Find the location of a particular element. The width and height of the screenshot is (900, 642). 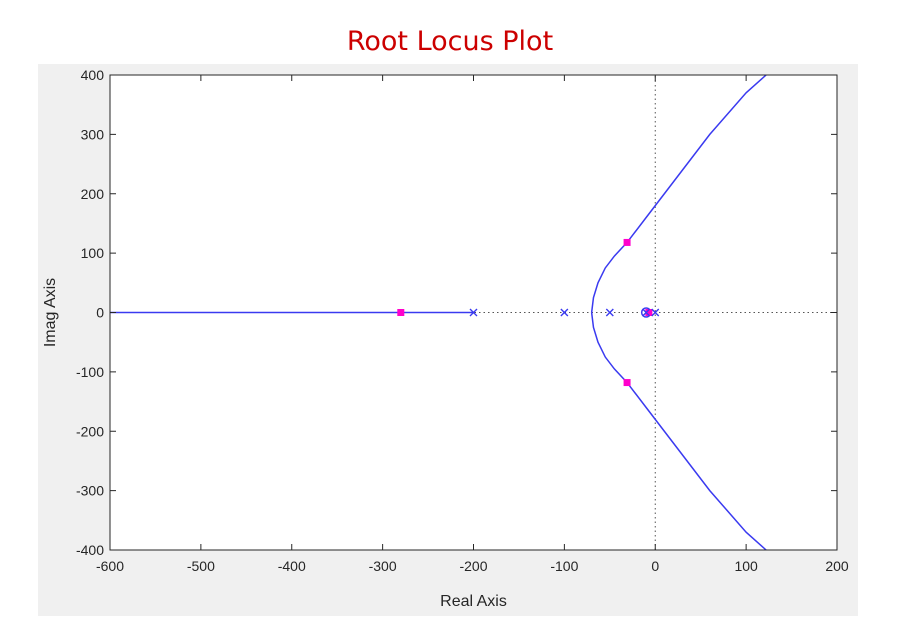

x-axis-label: Real Axis is located at coordinates (473, 601).